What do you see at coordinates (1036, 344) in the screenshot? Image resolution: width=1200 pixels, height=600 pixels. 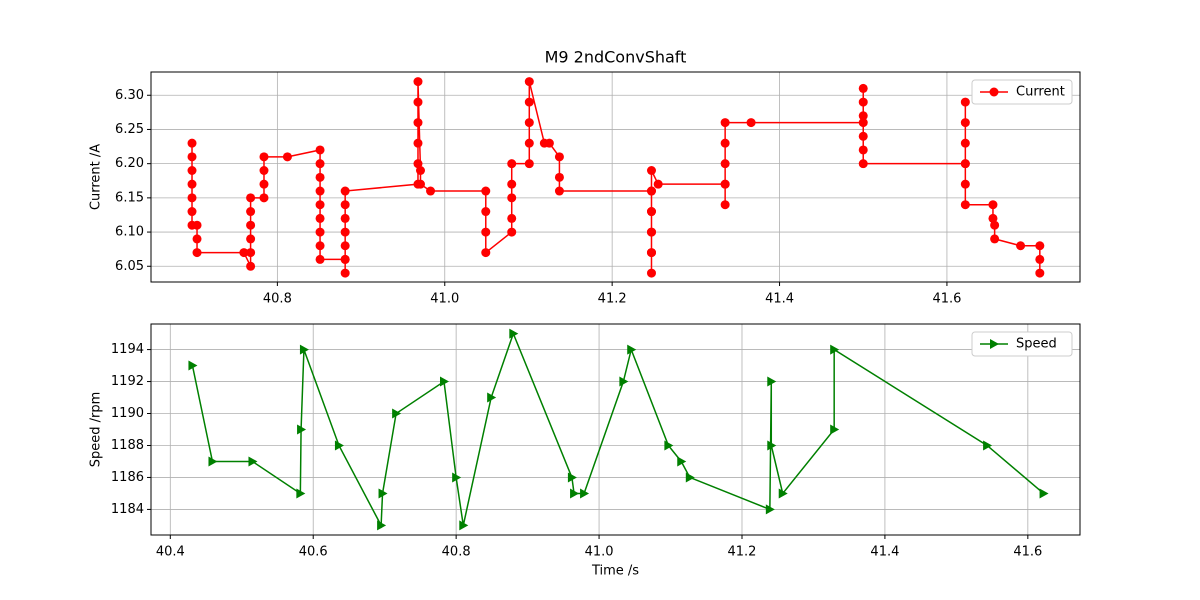 I see `legend-label: Speed` at bounding box center [1036, 344].